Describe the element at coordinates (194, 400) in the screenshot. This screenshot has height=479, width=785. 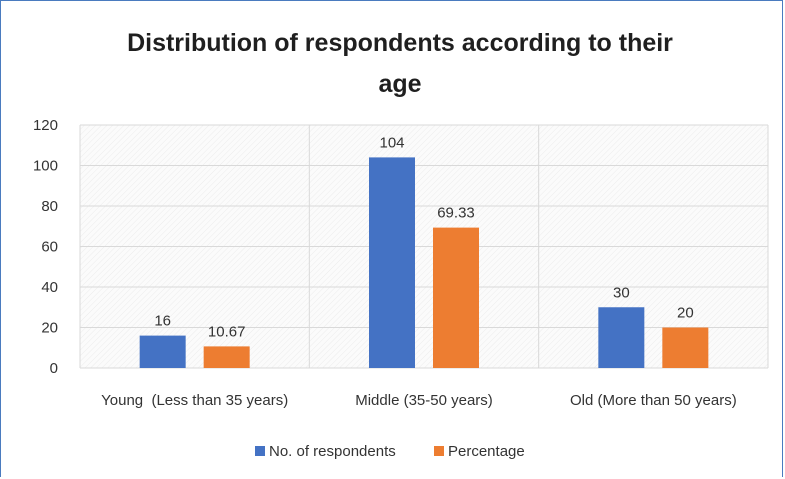
I see `category-label: Young (Less than 35 years)` at that location.